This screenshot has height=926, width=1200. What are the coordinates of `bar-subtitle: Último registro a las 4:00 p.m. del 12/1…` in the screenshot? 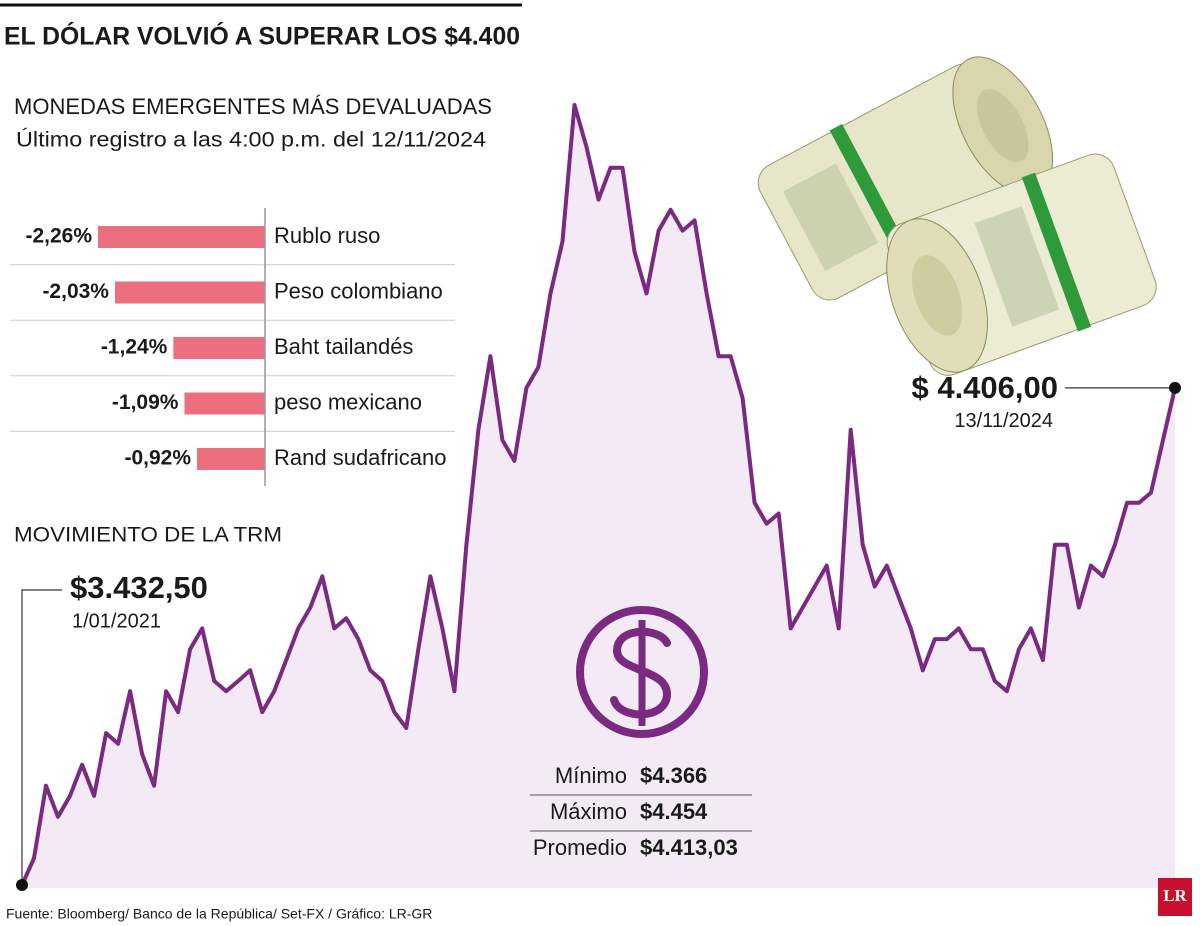 It's located at (251, 140).